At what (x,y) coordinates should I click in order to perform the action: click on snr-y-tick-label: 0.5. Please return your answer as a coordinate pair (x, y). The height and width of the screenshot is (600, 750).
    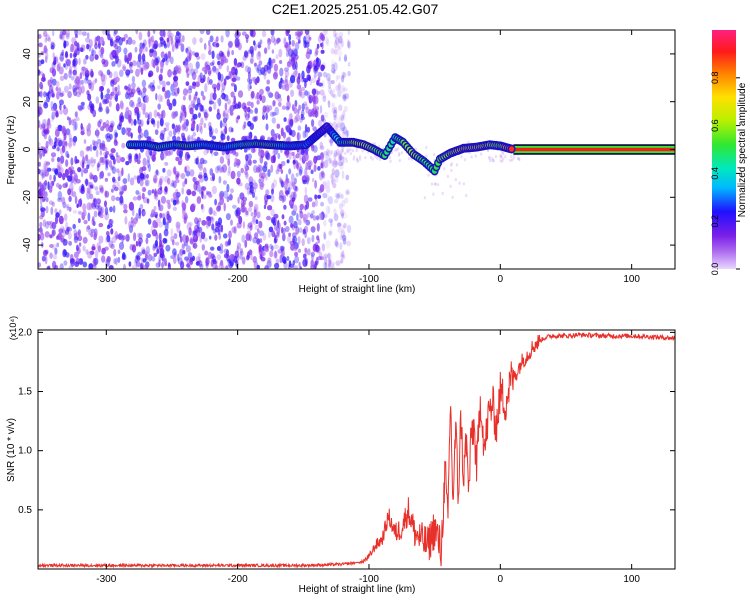
    Looking at the image, I should click on (25, 510).